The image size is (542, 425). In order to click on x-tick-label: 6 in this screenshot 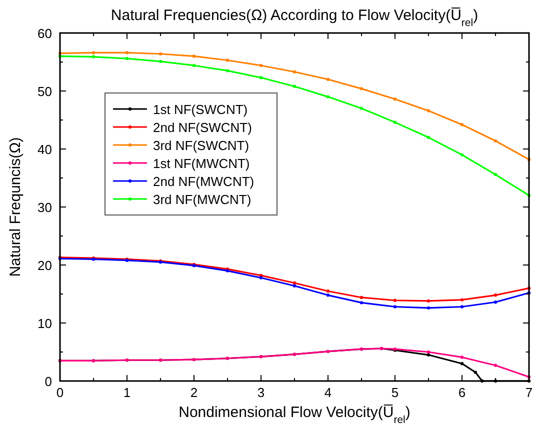, I will do `click(462, 392)`.